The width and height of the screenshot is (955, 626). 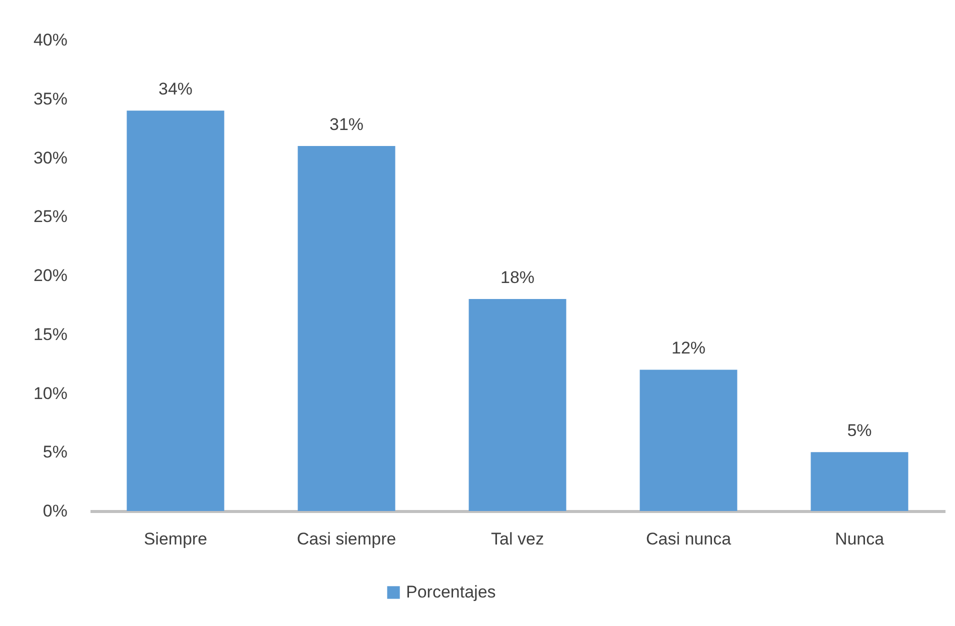 I want to click on x-tick-label: Siempre, so click(x=176, y=539).